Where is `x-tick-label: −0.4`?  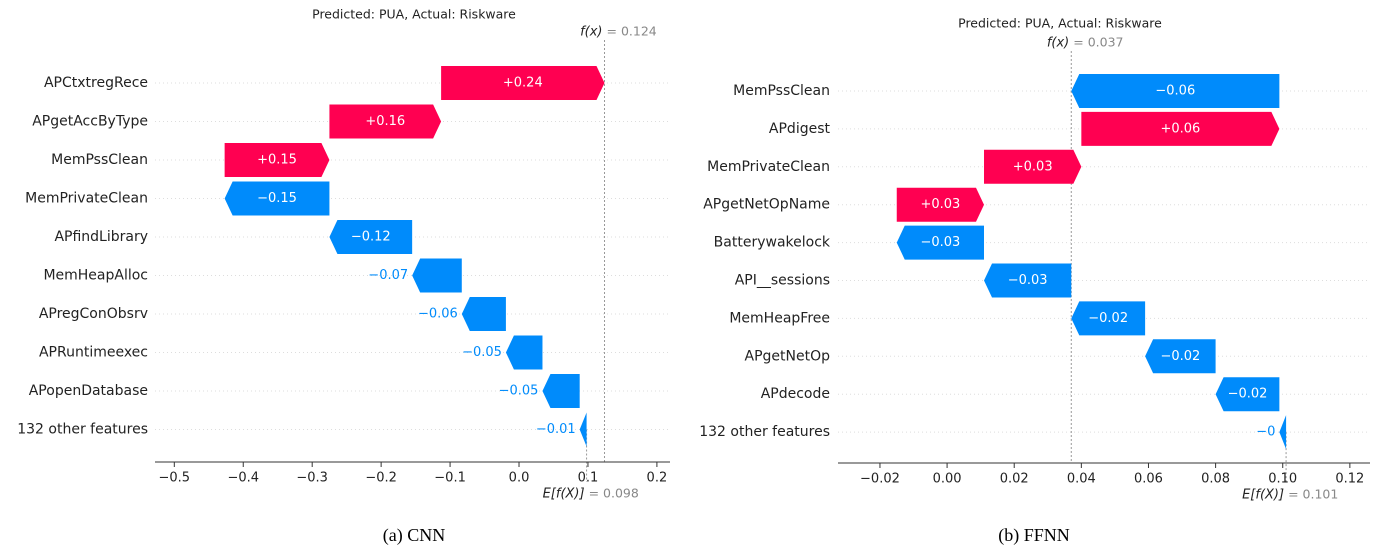
x-tick-label: −0.4 is located at coordinates (243, 478).